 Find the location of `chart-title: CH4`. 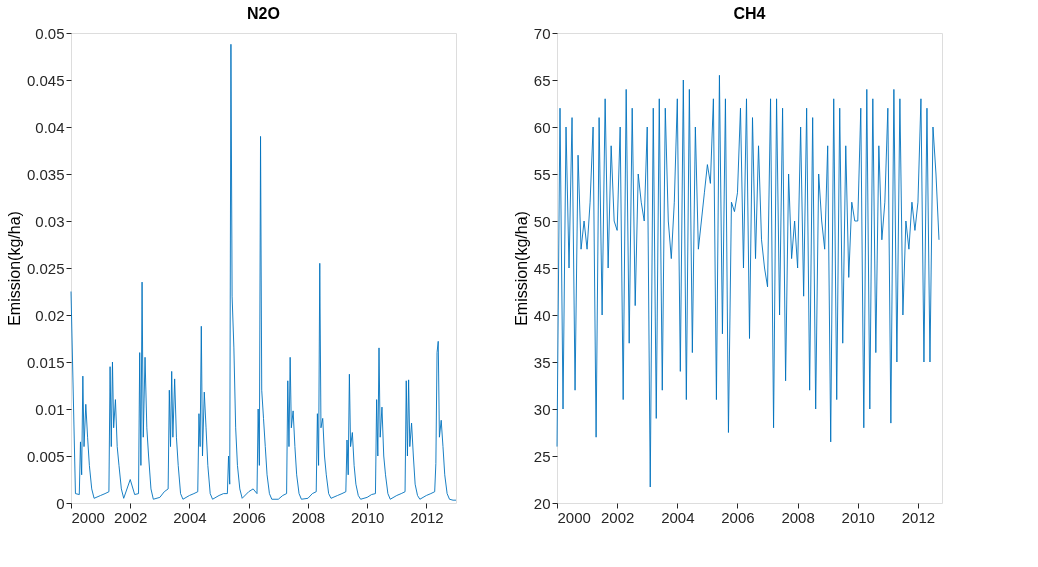

chart-title: CH4 is located at coordinates (749, 13).